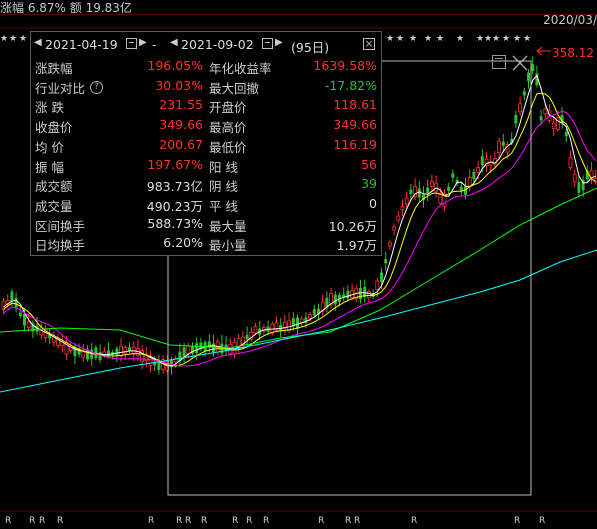 The height and width of the screenshot is (529, 597). Describe the element at coordinates (355, 144) in the screenshot. I see `stat-value: 116.19` at that location.